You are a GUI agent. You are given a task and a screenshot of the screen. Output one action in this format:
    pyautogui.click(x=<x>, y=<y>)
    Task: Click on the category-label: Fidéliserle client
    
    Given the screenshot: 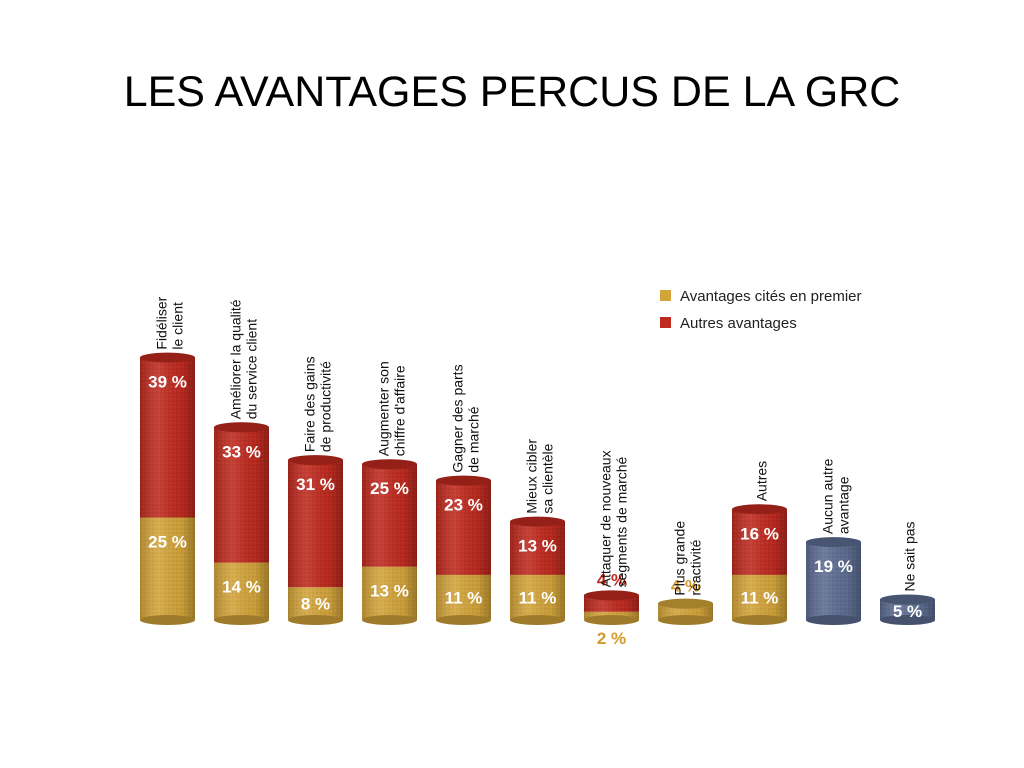 What is the action you would take?
    pyautogui.click(x=170, y=322)
    